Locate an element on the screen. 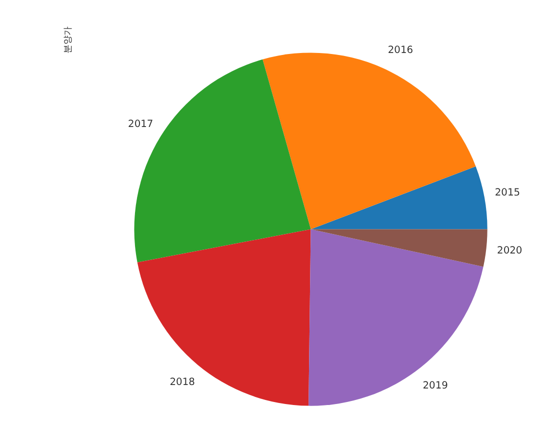 Image resolution: width=545 pixels, height=435 pixels. slice-label: 2019 is located at coordinates (435, 386).